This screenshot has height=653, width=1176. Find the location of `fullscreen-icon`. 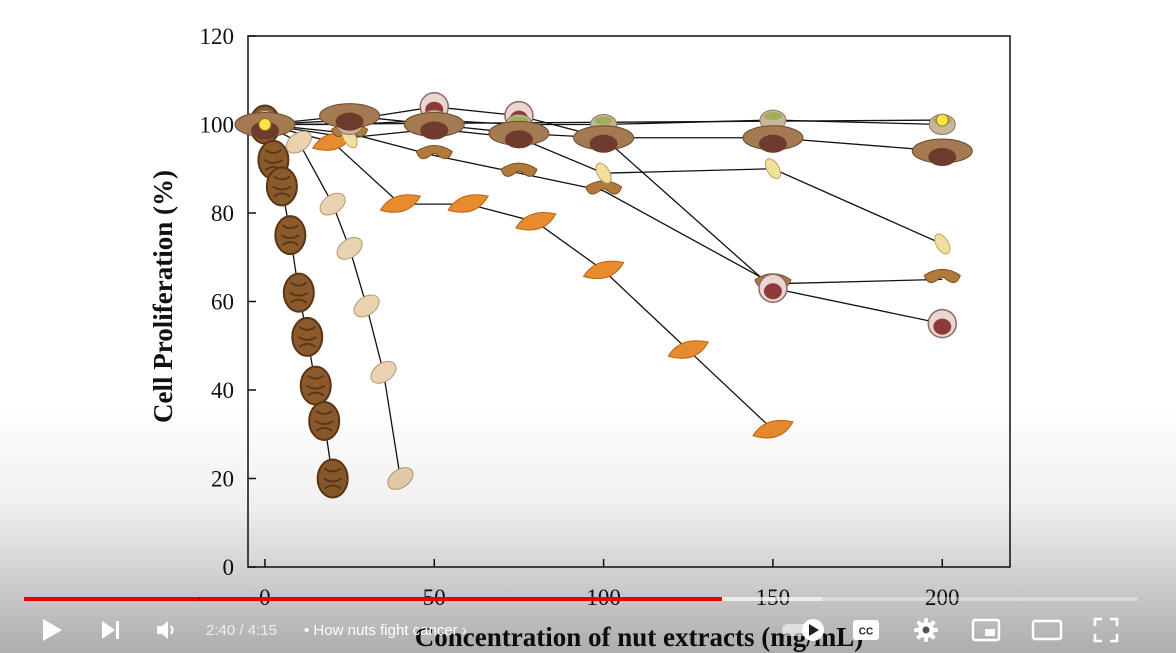

fullscreen-icon is located at coordinates (1106, 630).